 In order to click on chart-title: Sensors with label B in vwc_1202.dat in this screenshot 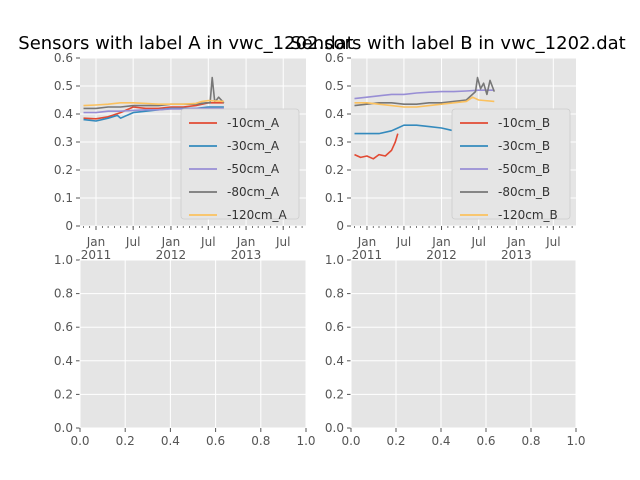, I will do `click(457, 43)`.